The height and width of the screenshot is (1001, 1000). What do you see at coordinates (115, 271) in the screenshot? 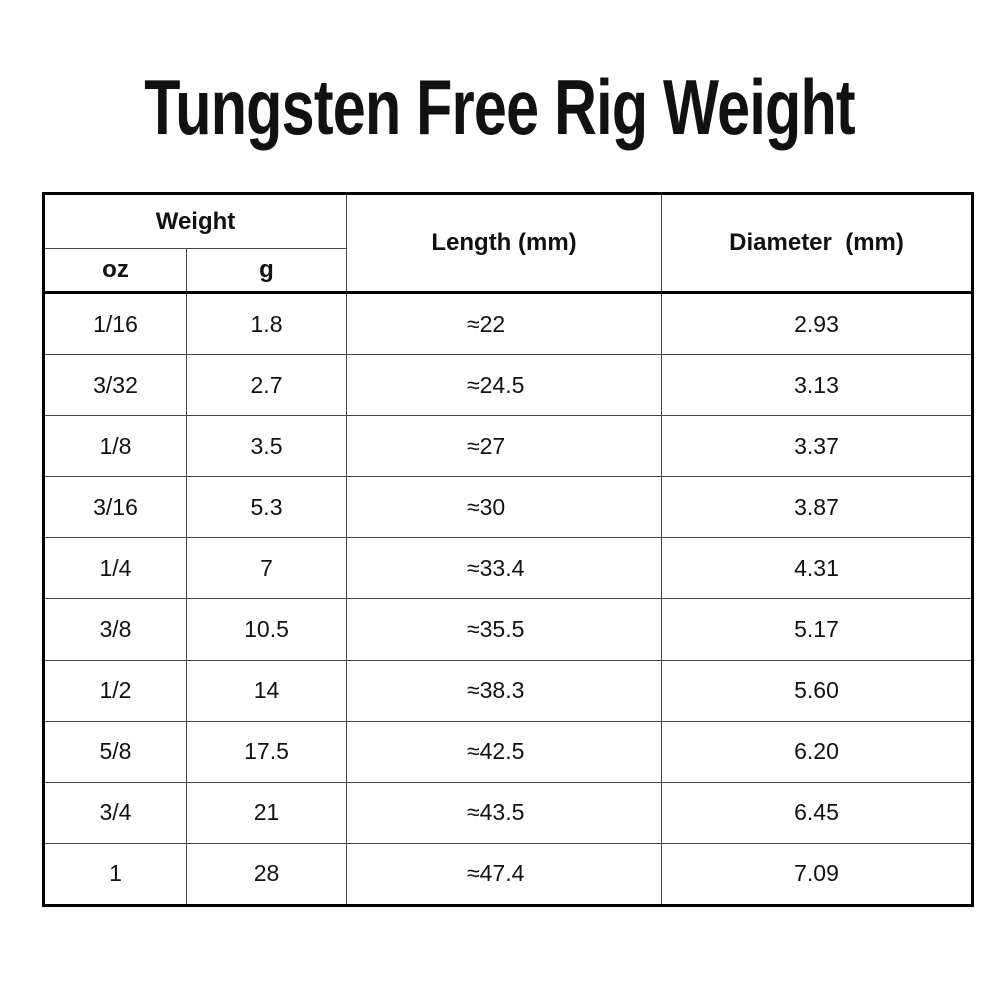
I see `header-oz: oz` at bounding box center [115, 271].